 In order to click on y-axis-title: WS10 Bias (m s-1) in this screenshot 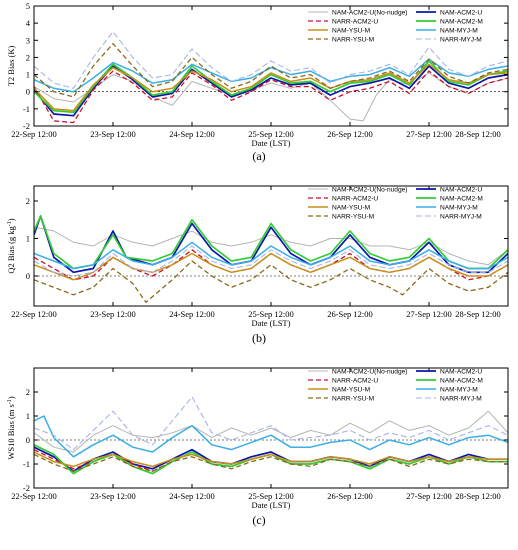, I will do `click(11, 428)`.